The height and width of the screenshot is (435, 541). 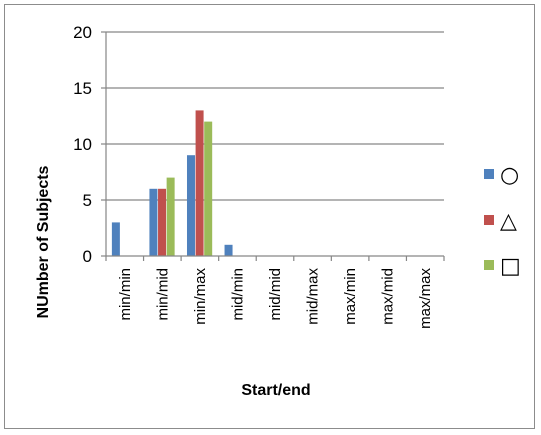 I want to click on legend-label: △, so click(x=508, y=221).